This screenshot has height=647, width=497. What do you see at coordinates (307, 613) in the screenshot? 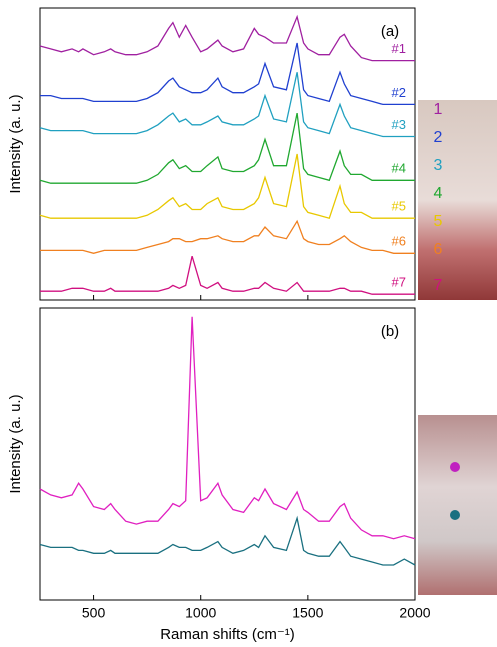
I see `x-tick-label: 1500` at bounding box center [307, 613].